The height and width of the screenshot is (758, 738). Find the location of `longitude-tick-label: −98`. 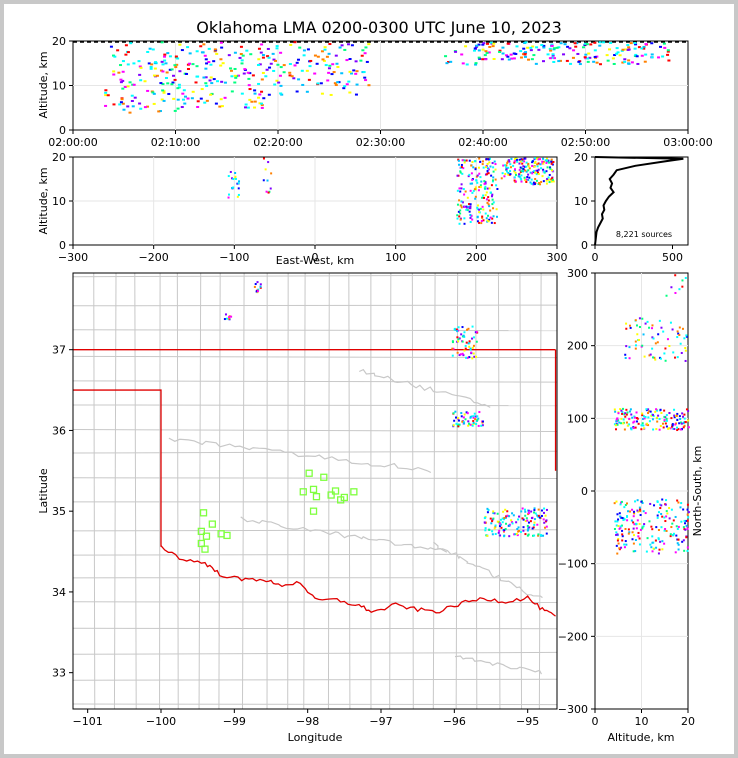

longitude-tick-label: −98 is located at coordinates (307, 721).